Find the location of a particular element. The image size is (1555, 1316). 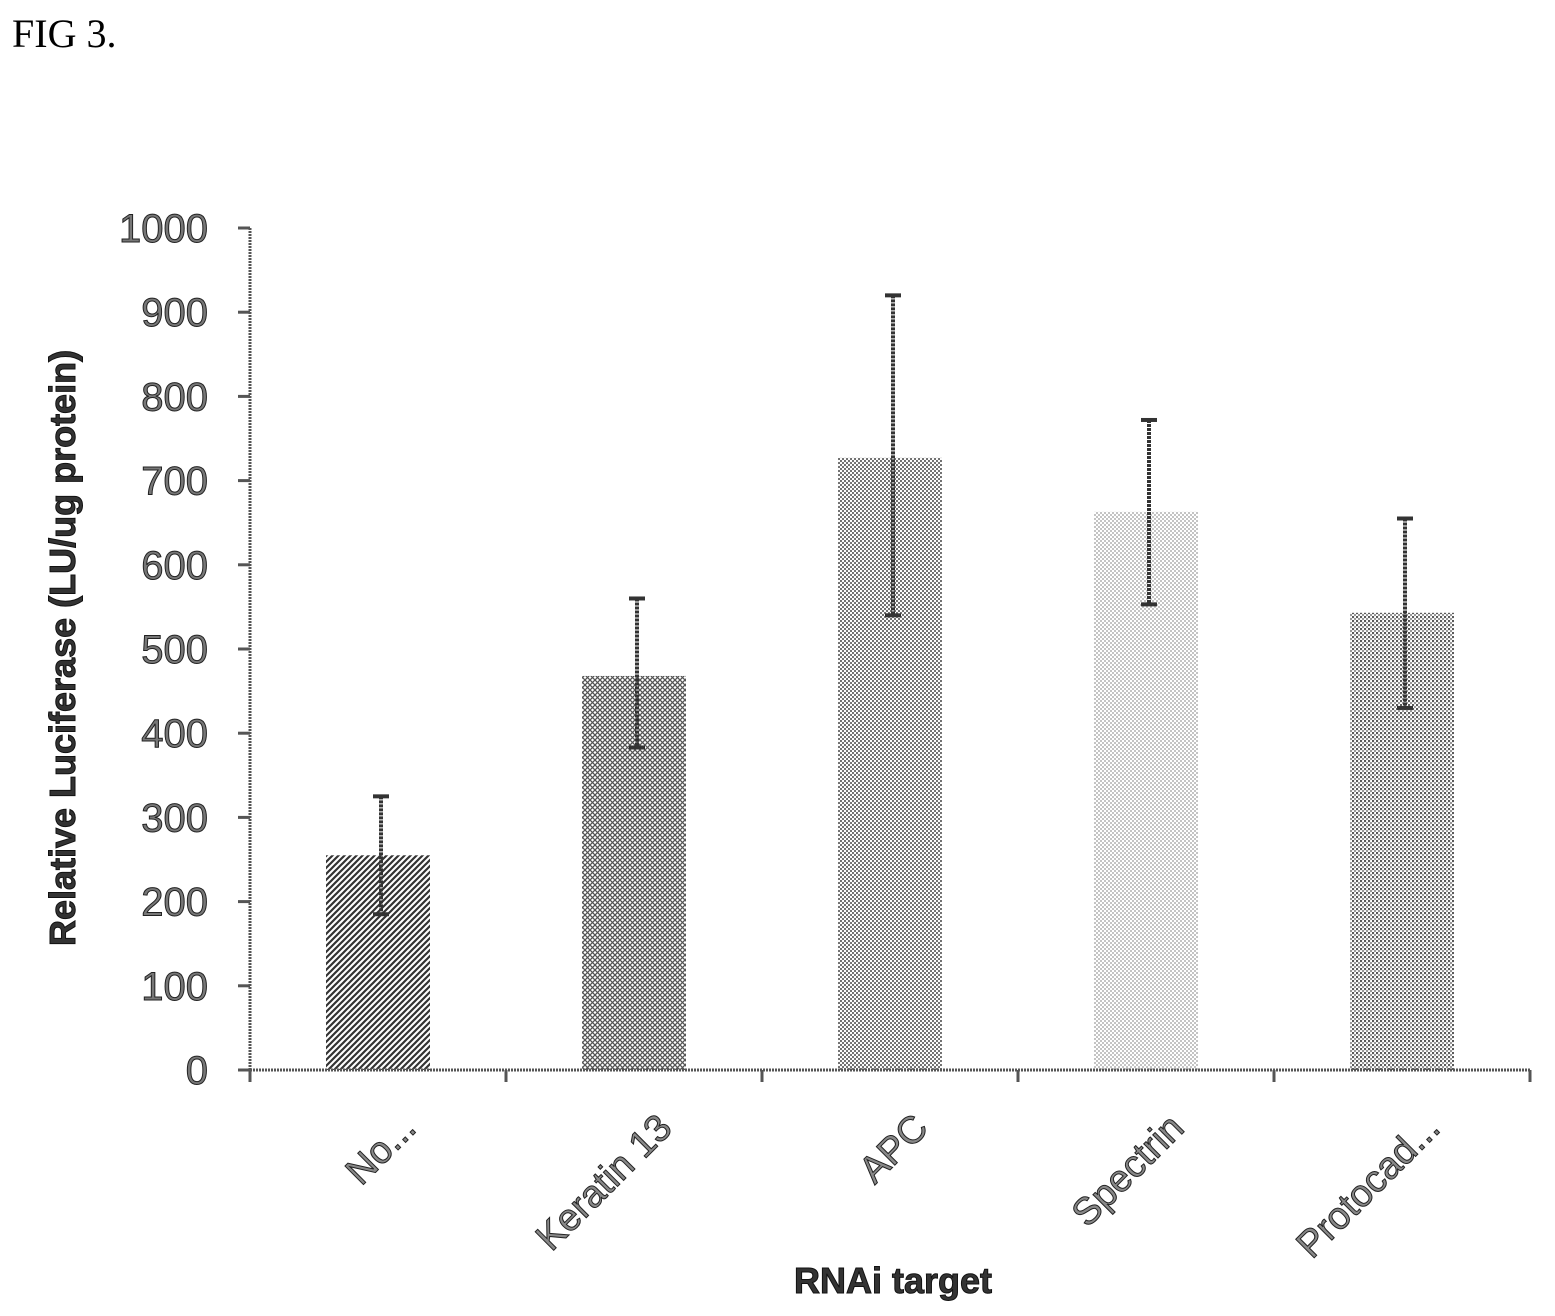

y-axis-ticks: 0 100 200 300 400 500 600 700 800 900 1000 is located at coordinates (184, 650).